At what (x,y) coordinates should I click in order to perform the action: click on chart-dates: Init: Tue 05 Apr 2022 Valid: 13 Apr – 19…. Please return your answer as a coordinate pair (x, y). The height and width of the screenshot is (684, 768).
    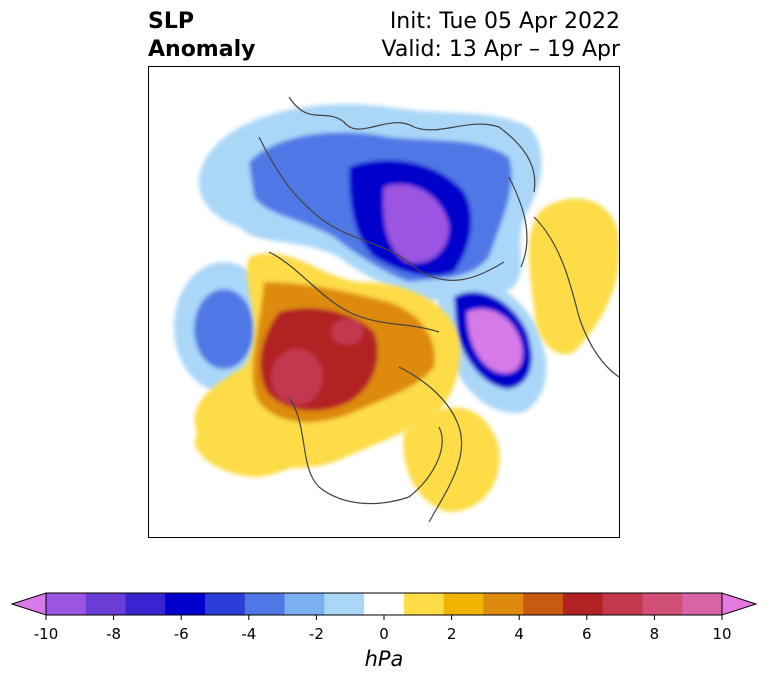
    Looking at the image, I should click on (501, 36).